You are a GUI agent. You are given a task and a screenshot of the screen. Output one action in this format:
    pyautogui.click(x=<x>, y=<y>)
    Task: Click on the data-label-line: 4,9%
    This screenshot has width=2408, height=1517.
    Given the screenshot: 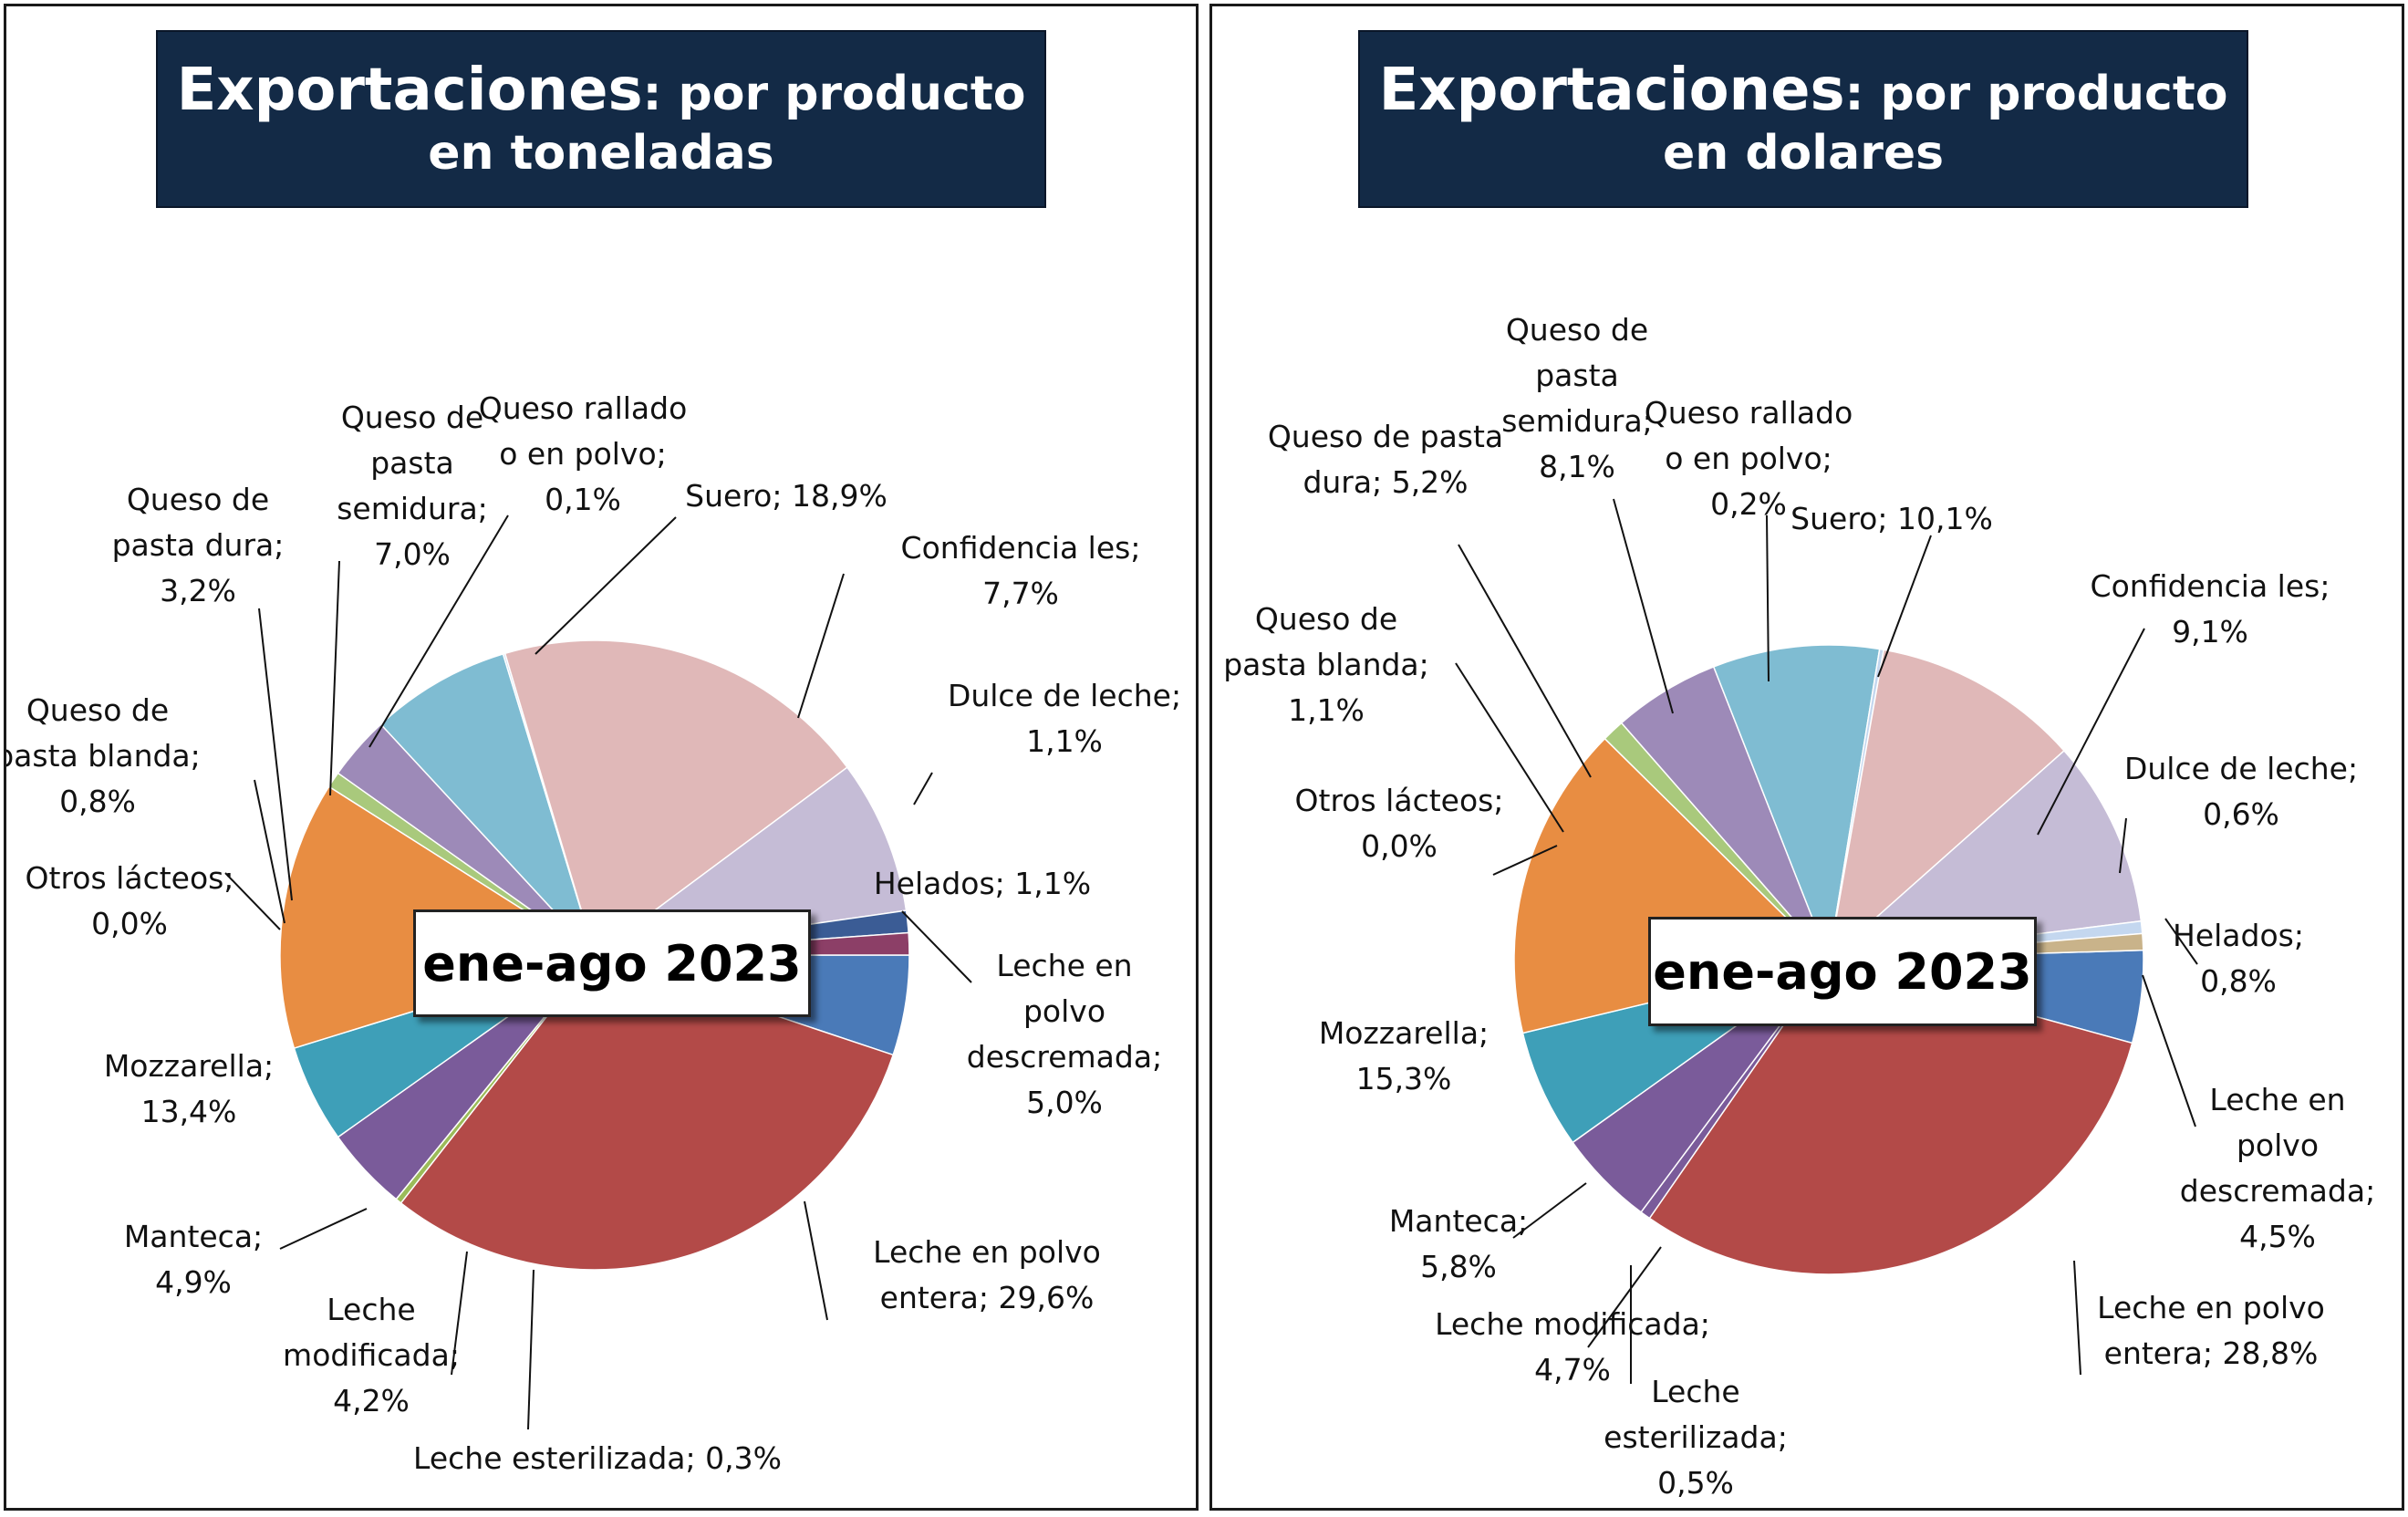 What is the action you would take?
    pyautogui.click(x=194, y=1282)
    